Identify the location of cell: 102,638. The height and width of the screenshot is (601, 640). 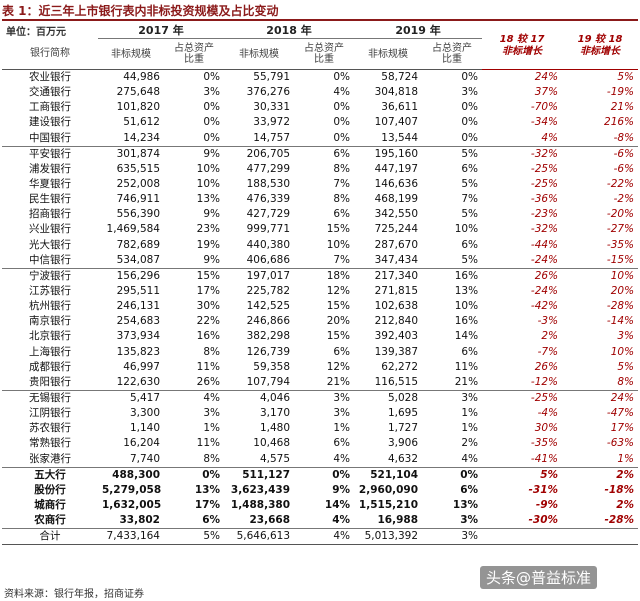
(396, 306).